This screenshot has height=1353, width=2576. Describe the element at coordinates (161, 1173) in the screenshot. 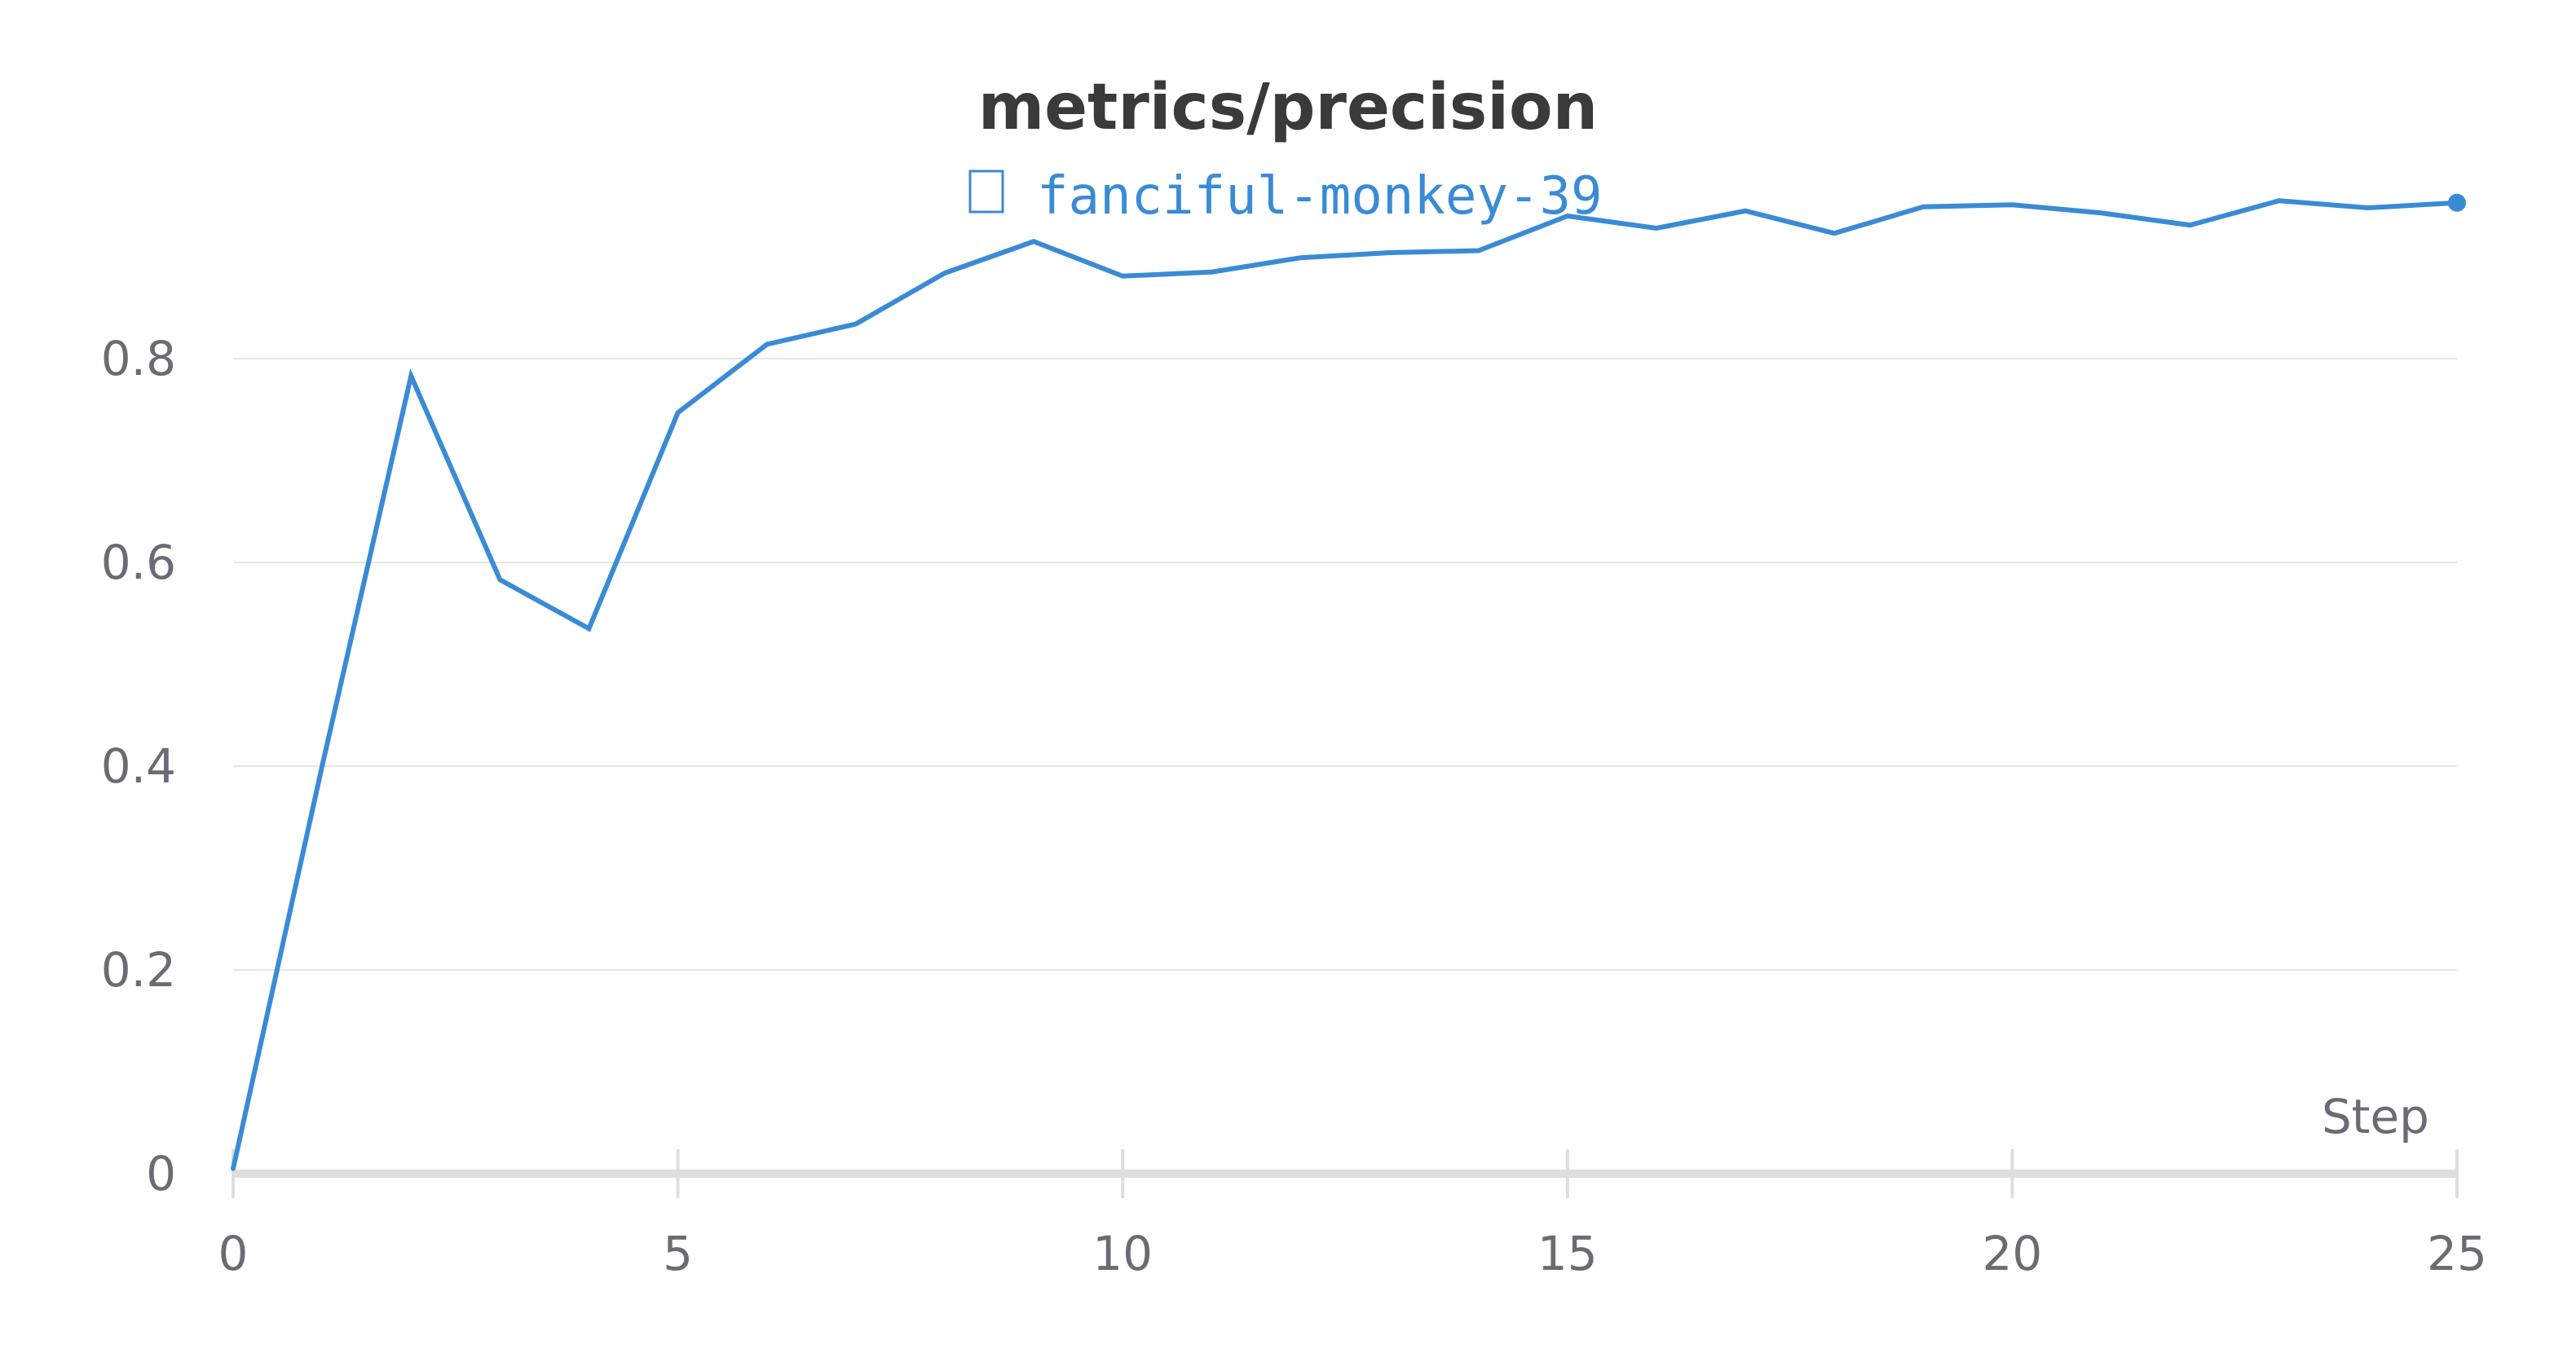

I see `y-tick-label: 0` at that location.